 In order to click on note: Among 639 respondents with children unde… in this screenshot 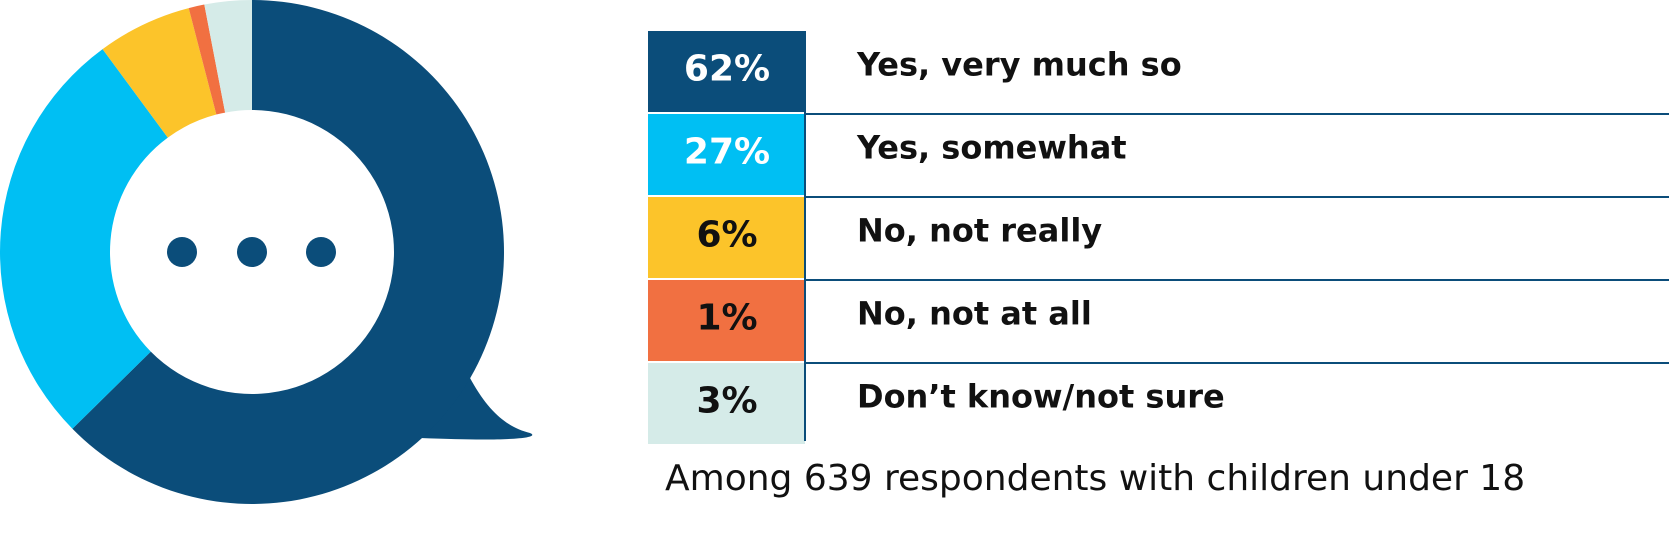, I will do `click(1095, 478)`.